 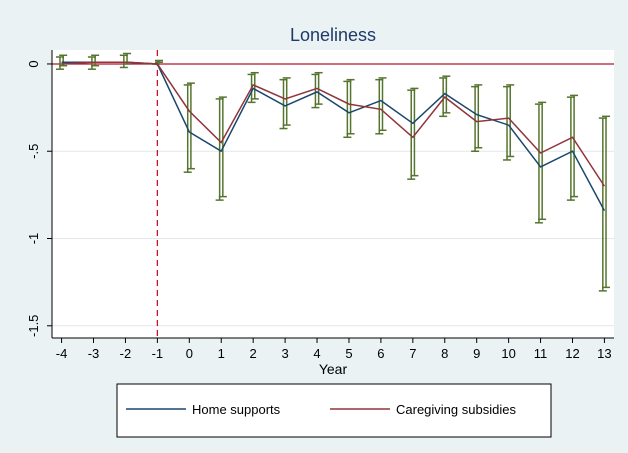 What do you see at coordinates (33, 326) in the screenshot?
I see `y-tick-label: -1.5` at bounding box center [33, 326].